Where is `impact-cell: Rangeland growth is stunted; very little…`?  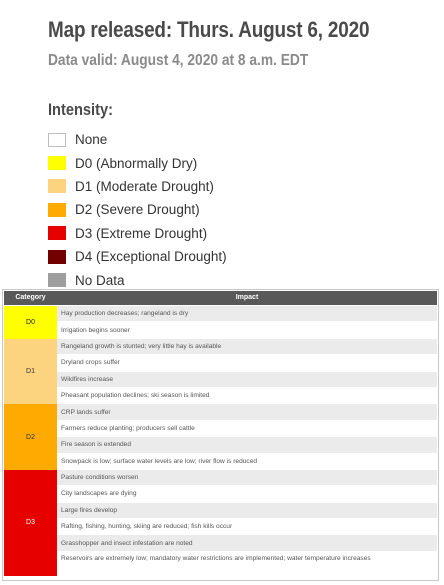 impact-cell: Rangeland growth is stunted; very little… is located at coordinates (247, 347).